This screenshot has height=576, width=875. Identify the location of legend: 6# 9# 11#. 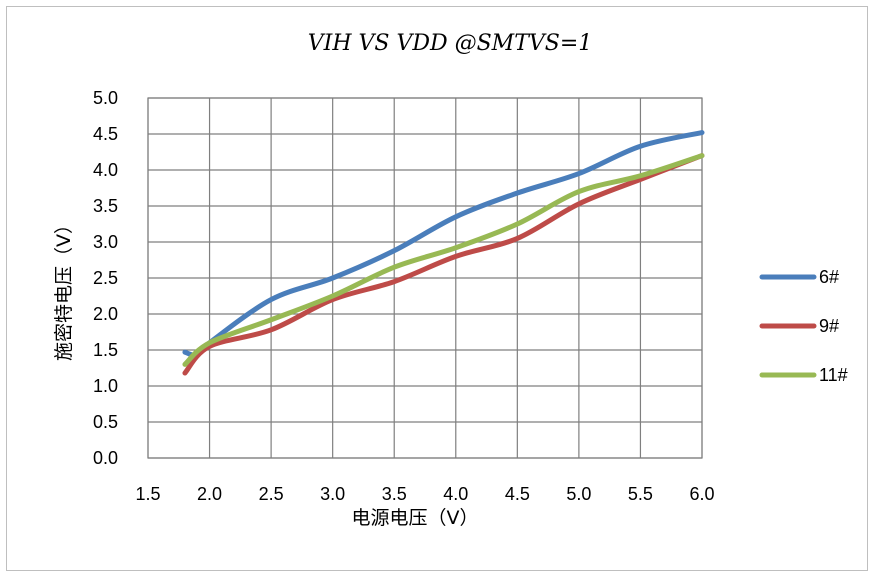
(803, 326).